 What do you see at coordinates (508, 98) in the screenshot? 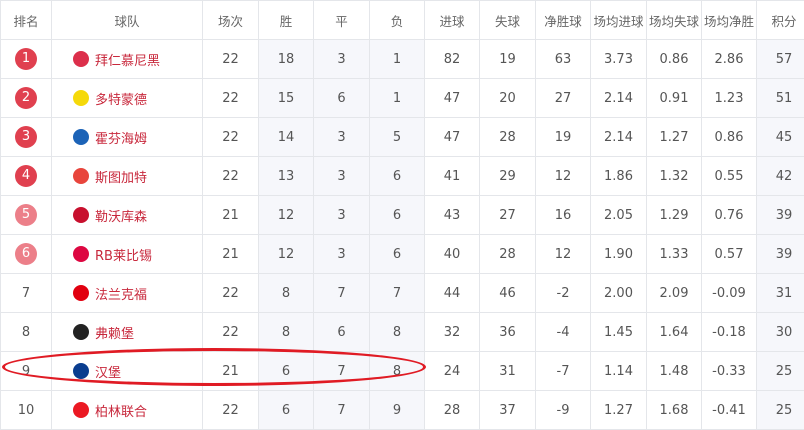
I see `stat-cell: 20` at bounding box center [508, 98].